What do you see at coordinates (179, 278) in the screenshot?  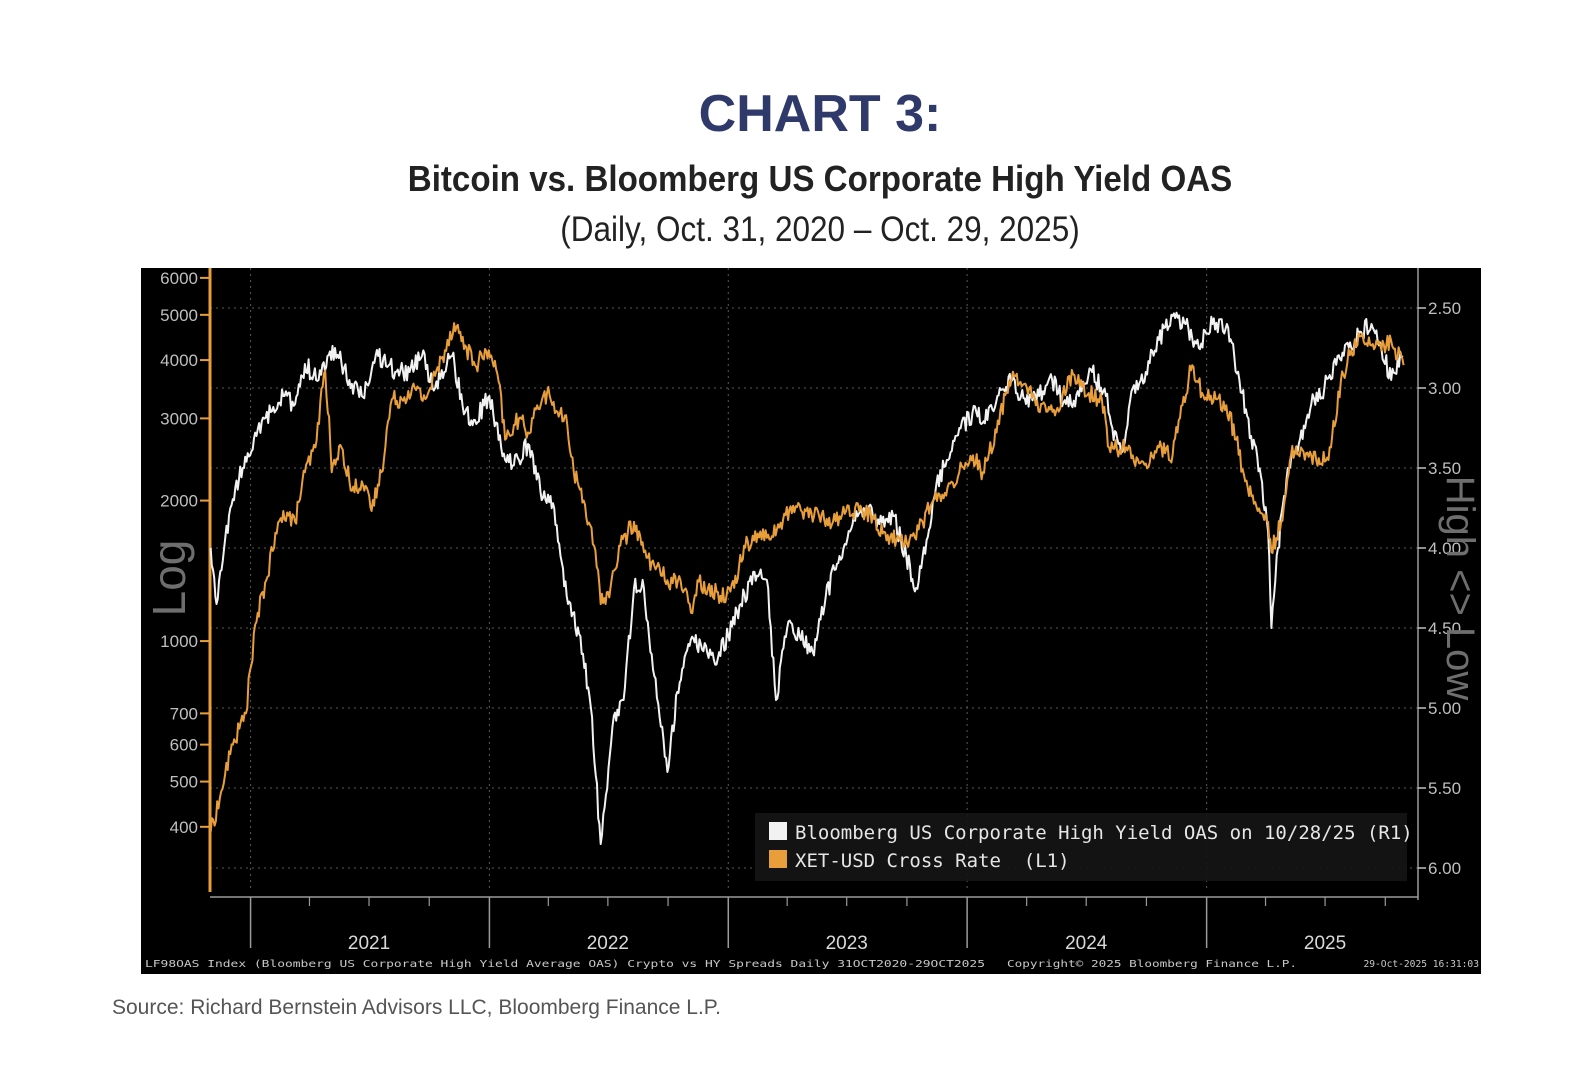 I see `left-tick-label: 6000` at bounding box center [179, 278].